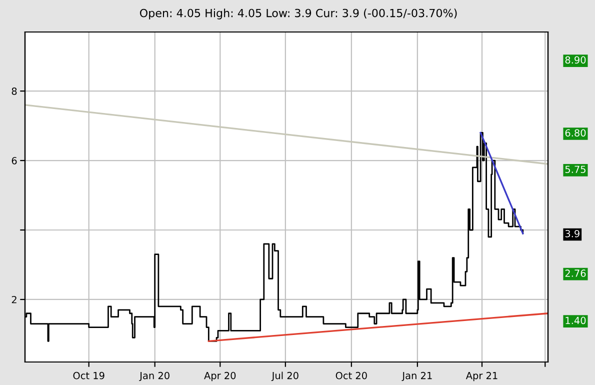 The width and height of the screenshot is (595, 385). I want to click on x-tick-label: Apr 20, so click(220, 377).